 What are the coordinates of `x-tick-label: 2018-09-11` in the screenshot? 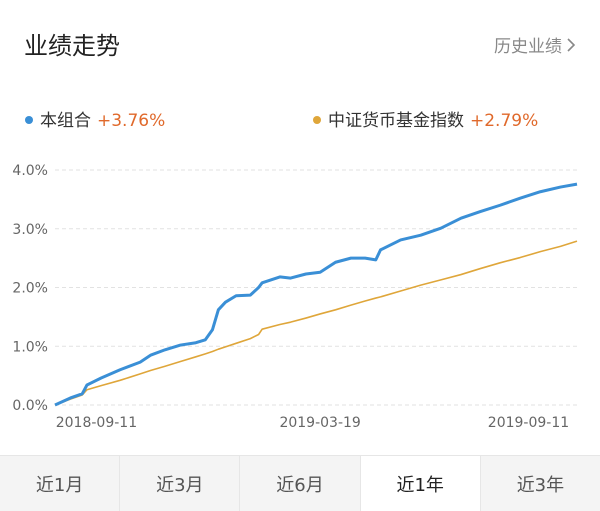 It's located at (96, 423).